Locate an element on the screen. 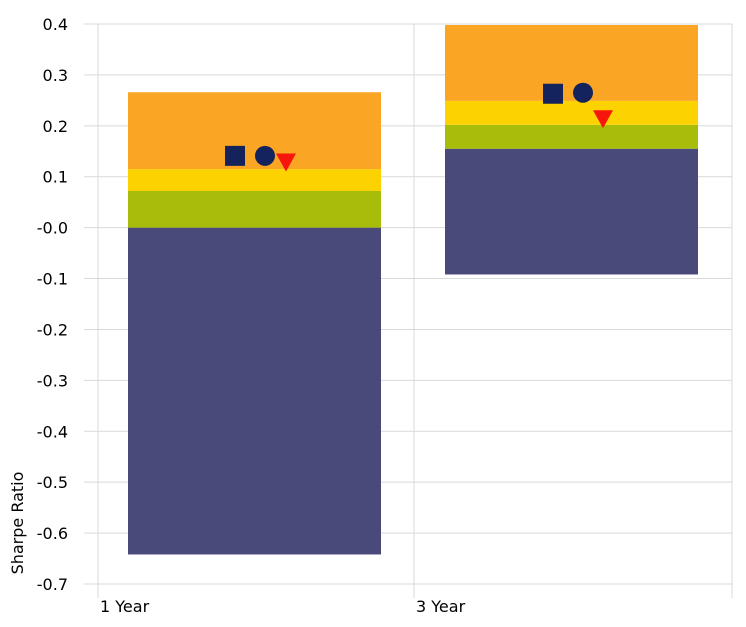  y-tick-label: 0.4 is located at coordinates (55, 24).